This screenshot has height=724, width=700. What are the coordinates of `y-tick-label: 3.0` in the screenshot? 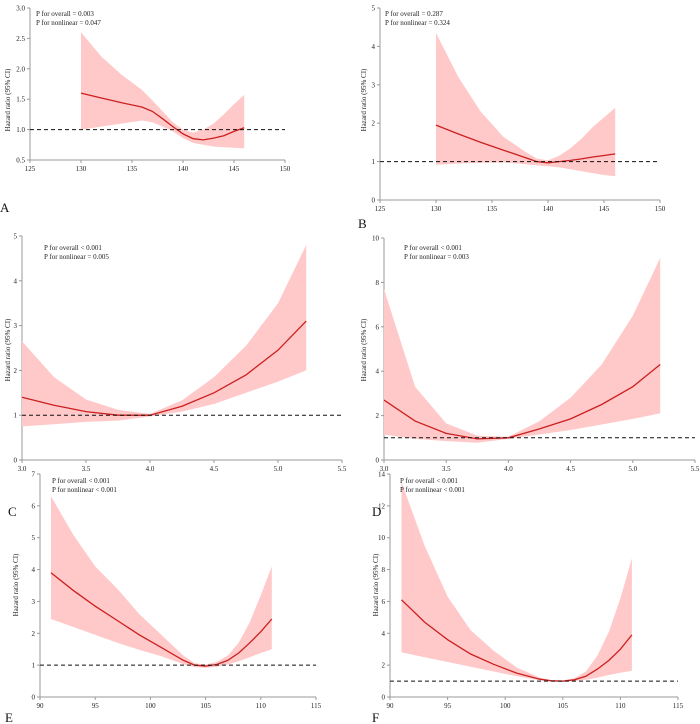 It's located at (20, 9).